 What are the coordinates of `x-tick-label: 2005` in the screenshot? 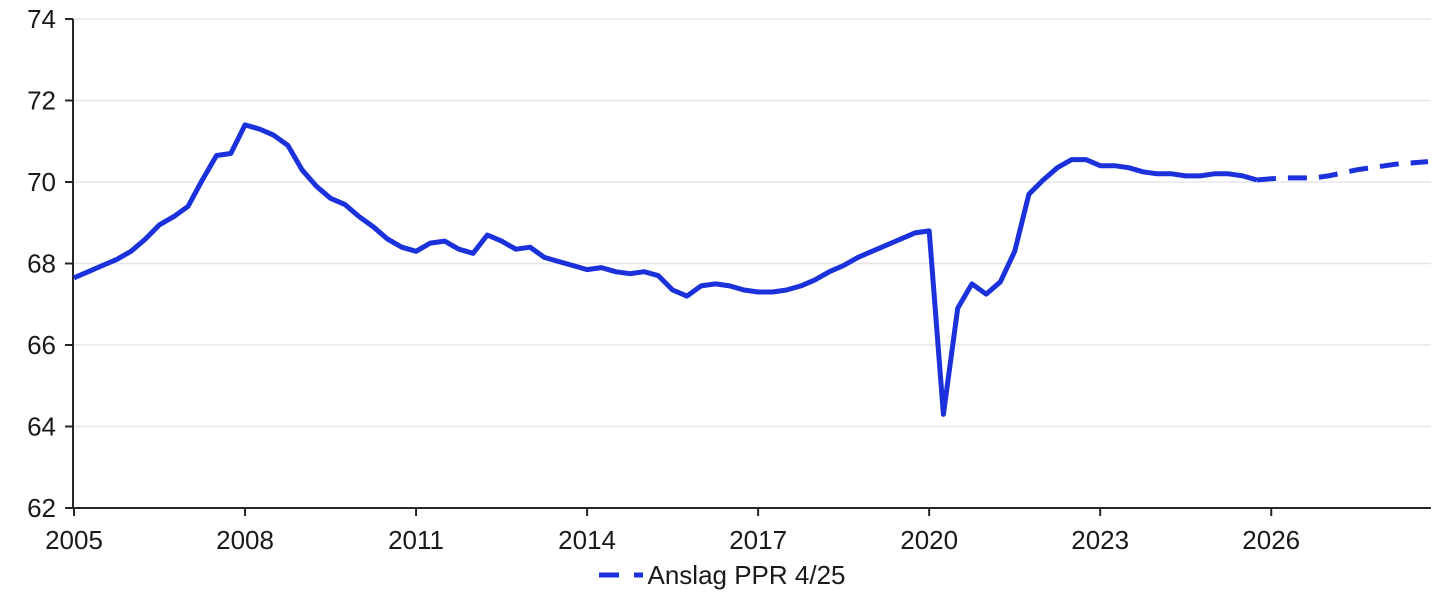 It's located at (74, 540).